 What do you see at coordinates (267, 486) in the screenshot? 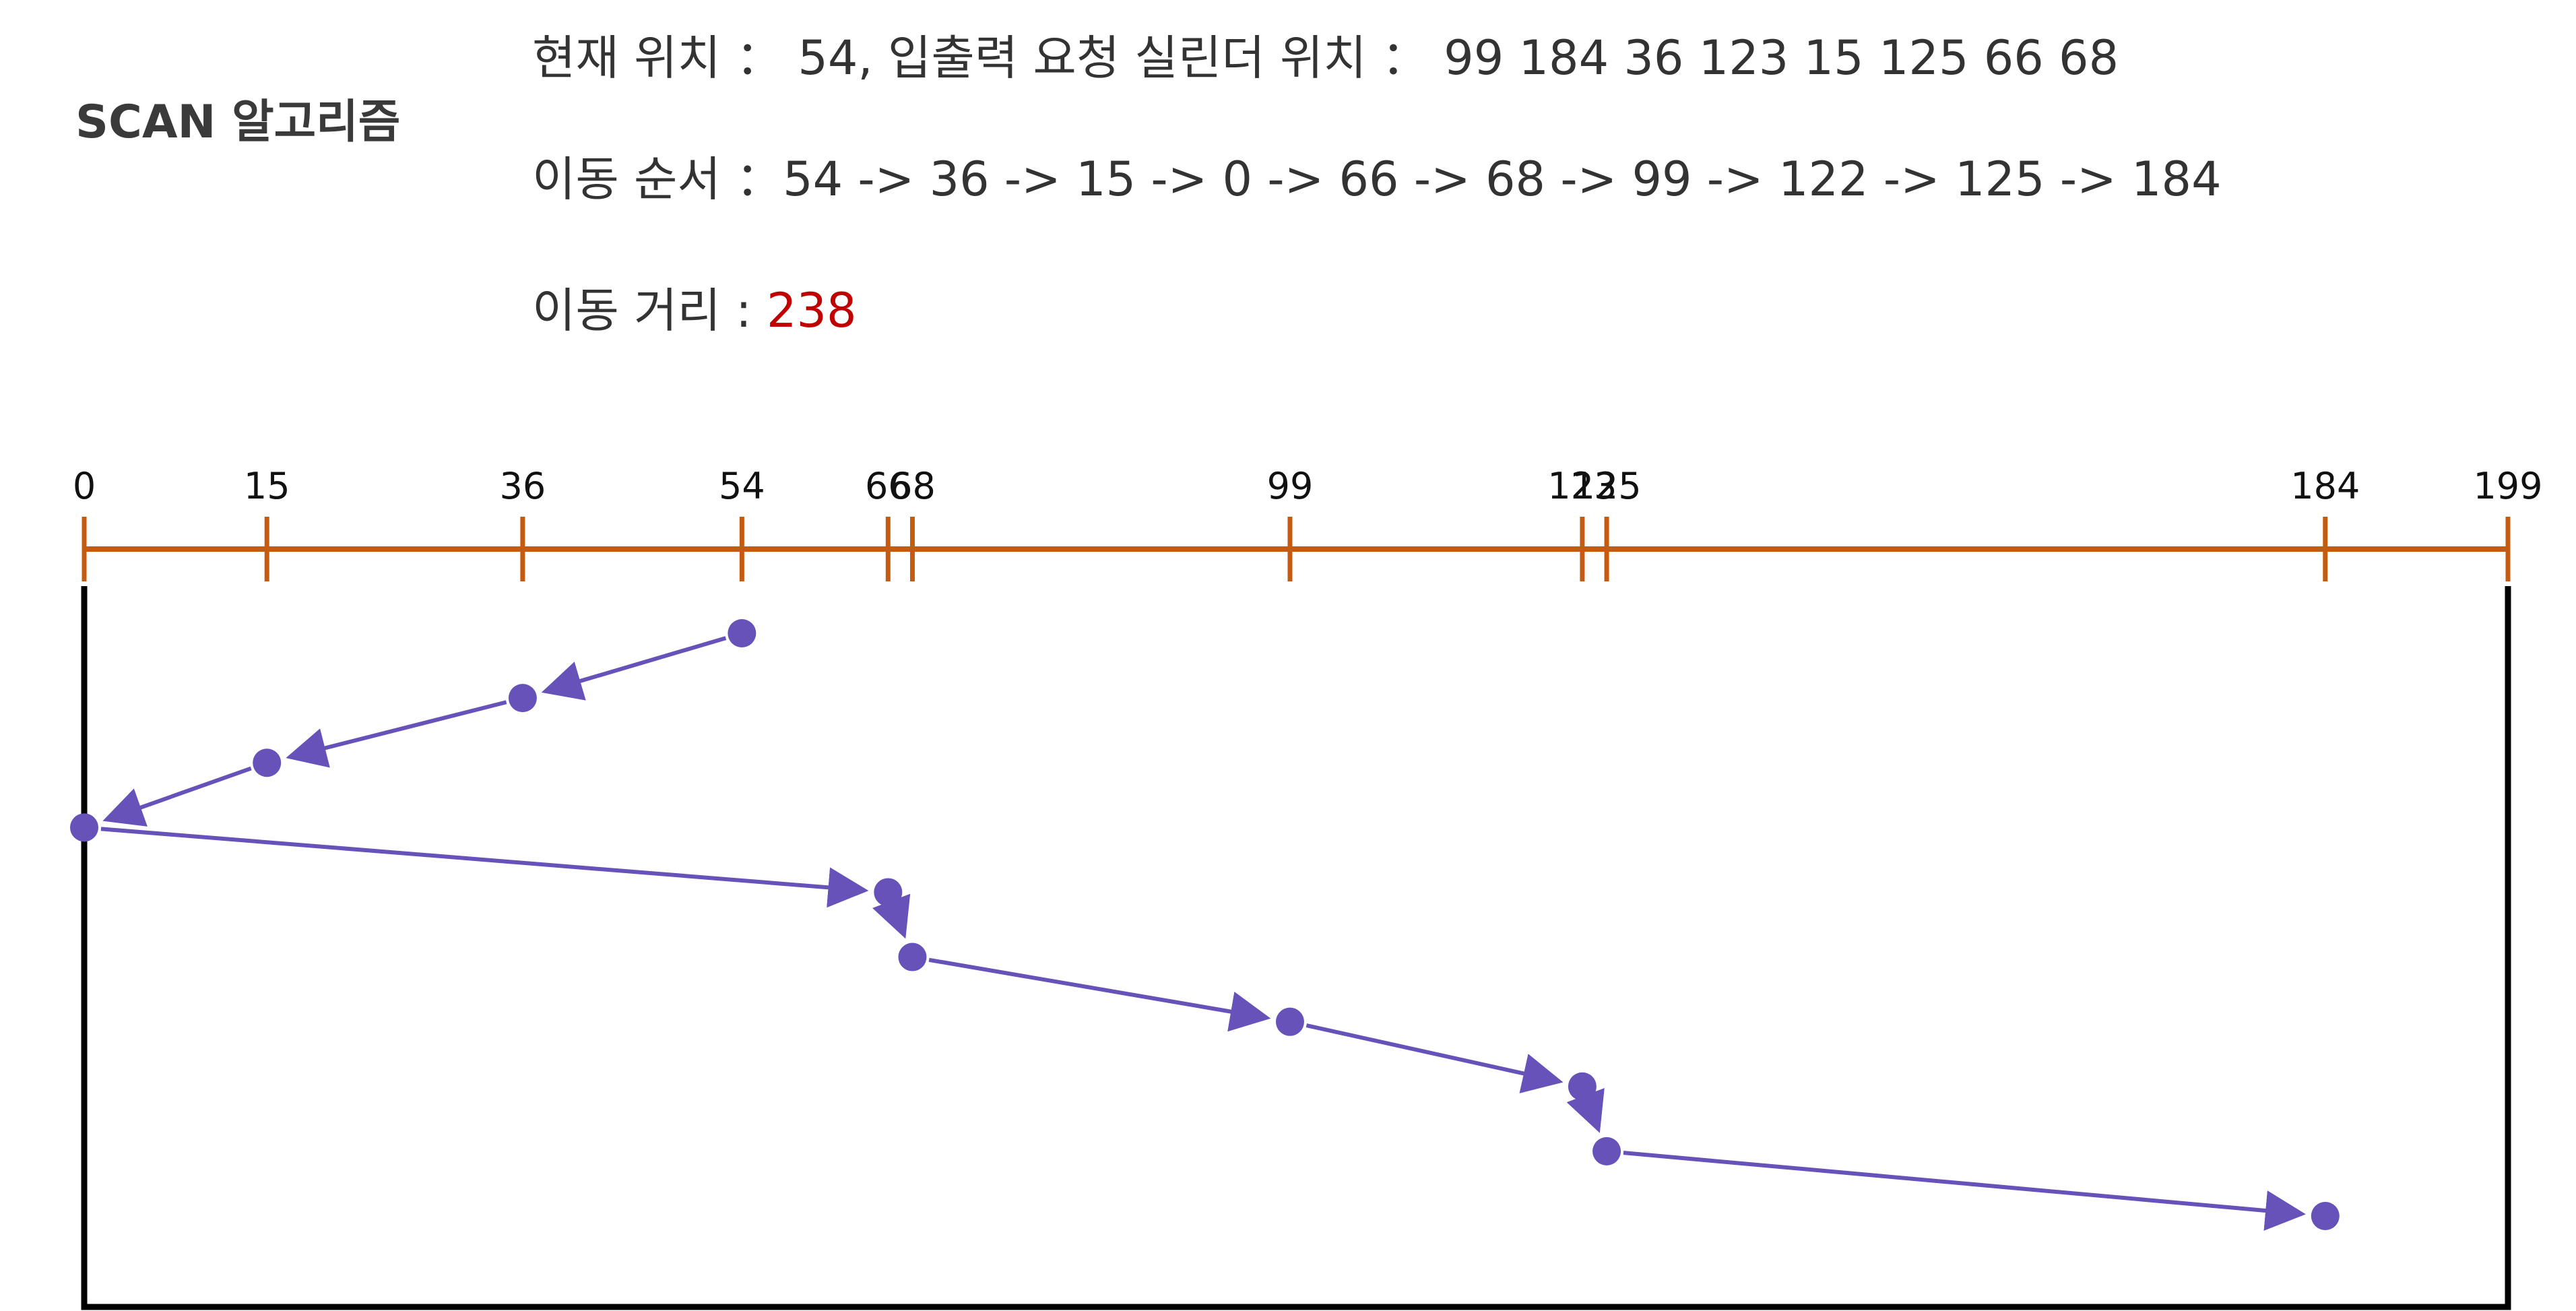
I see `axis-tick-label: 15` at bounding box center [267, 486].